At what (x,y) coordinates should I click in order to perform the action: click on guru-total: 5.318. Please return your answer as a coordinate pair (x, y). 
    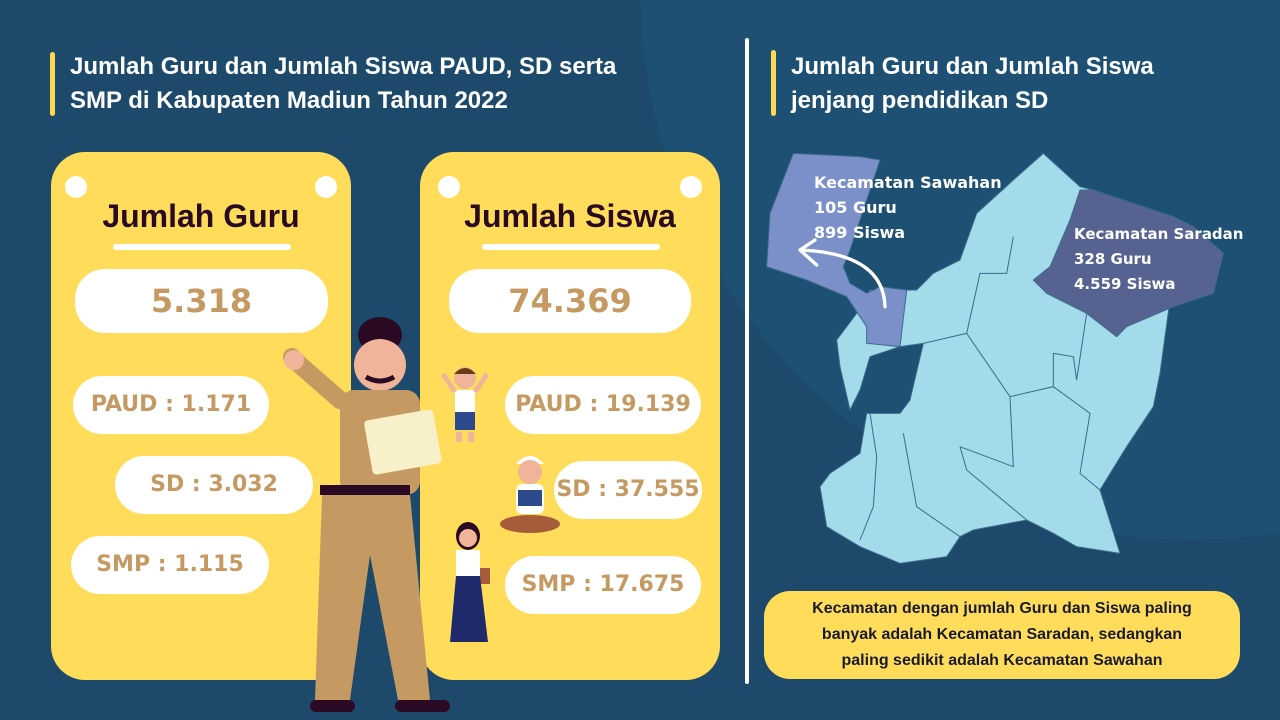
    Looking at the image, I should click on (201, 301).